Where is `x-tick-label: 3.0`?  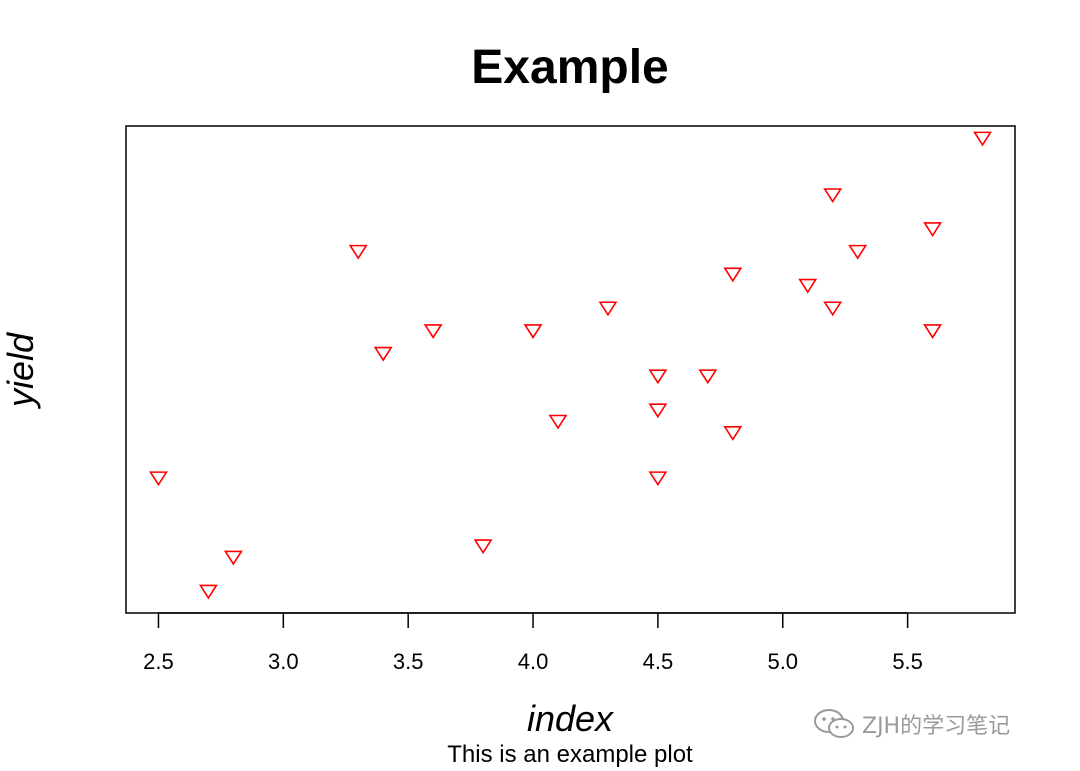 x-tick-label: 3.0 is located at coordinates (283, 661).